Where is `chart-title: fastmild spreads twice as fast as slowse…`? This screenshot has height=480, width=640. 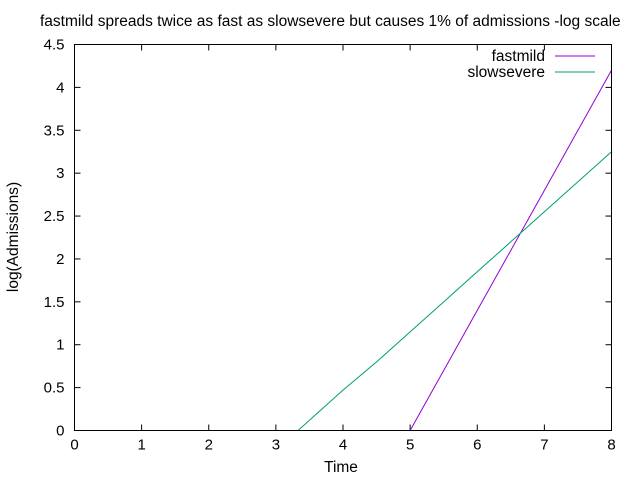
chart-title: fastmild spreads twice as fast as slowse… is located at coordinates (330, 21).